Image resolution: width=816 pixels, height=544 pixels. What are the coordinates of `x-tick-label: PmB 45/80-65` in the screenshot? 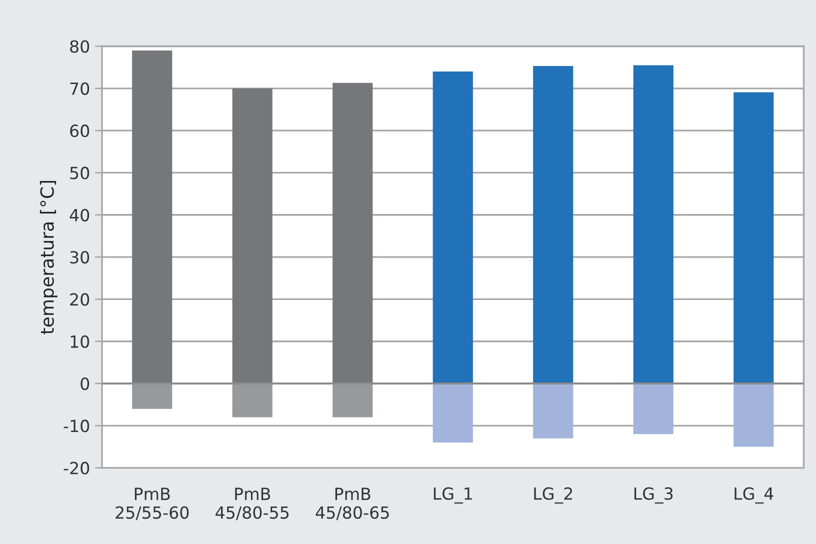 It's located at (352, 504).